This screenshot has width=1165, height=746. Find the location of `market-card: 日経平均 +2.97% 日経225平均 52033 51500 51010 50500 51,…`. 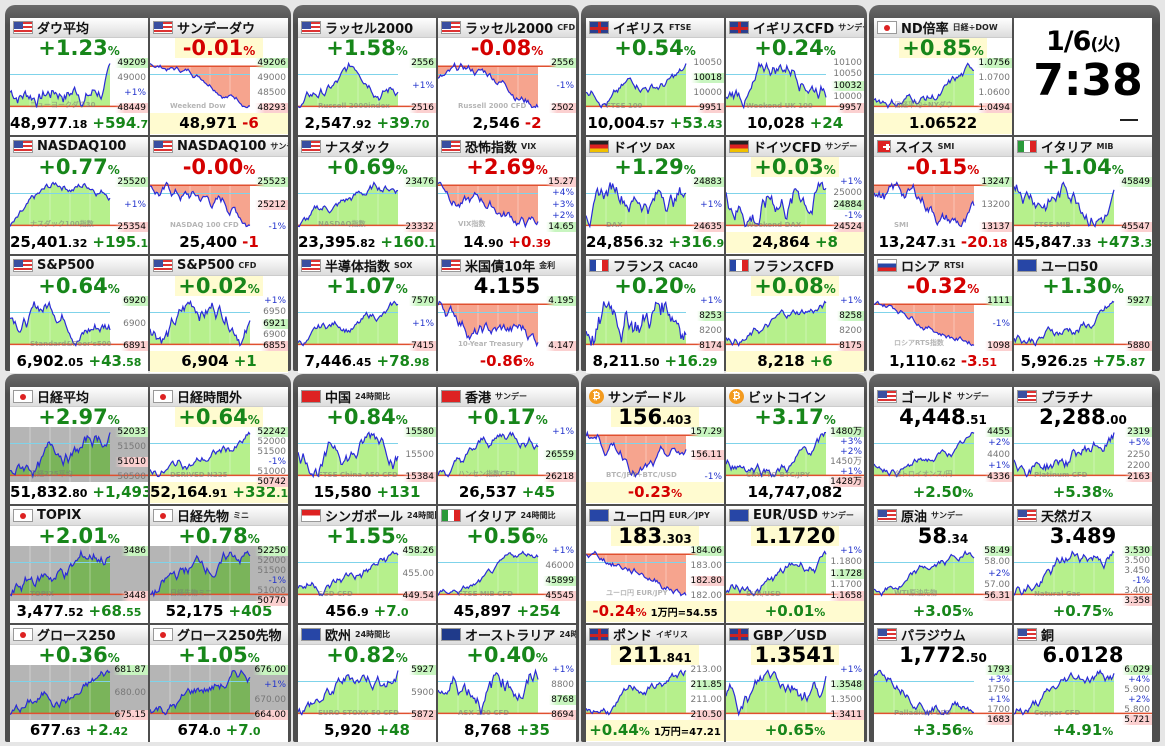

market-card: 日経平均 +2.97% 日経225平均 52033 51500 51010 50500 51,… is located at coordinates (79, 445).